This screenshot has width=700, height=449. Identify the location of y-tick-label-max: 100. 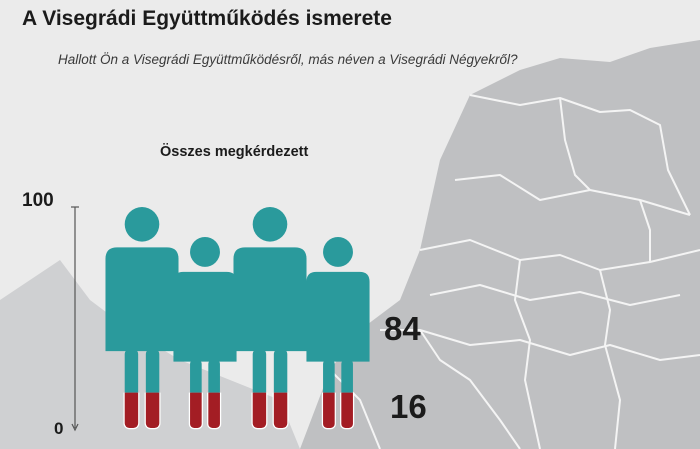
(38, 200).